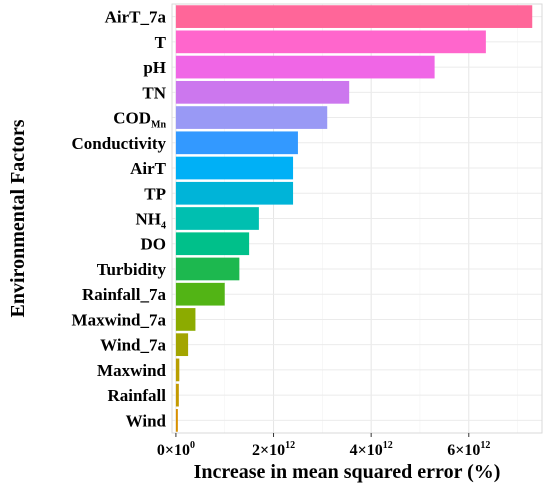 The image size is (550, 490). I want to click on y-tick-label: Rainfall_7a, so click(124, 294).